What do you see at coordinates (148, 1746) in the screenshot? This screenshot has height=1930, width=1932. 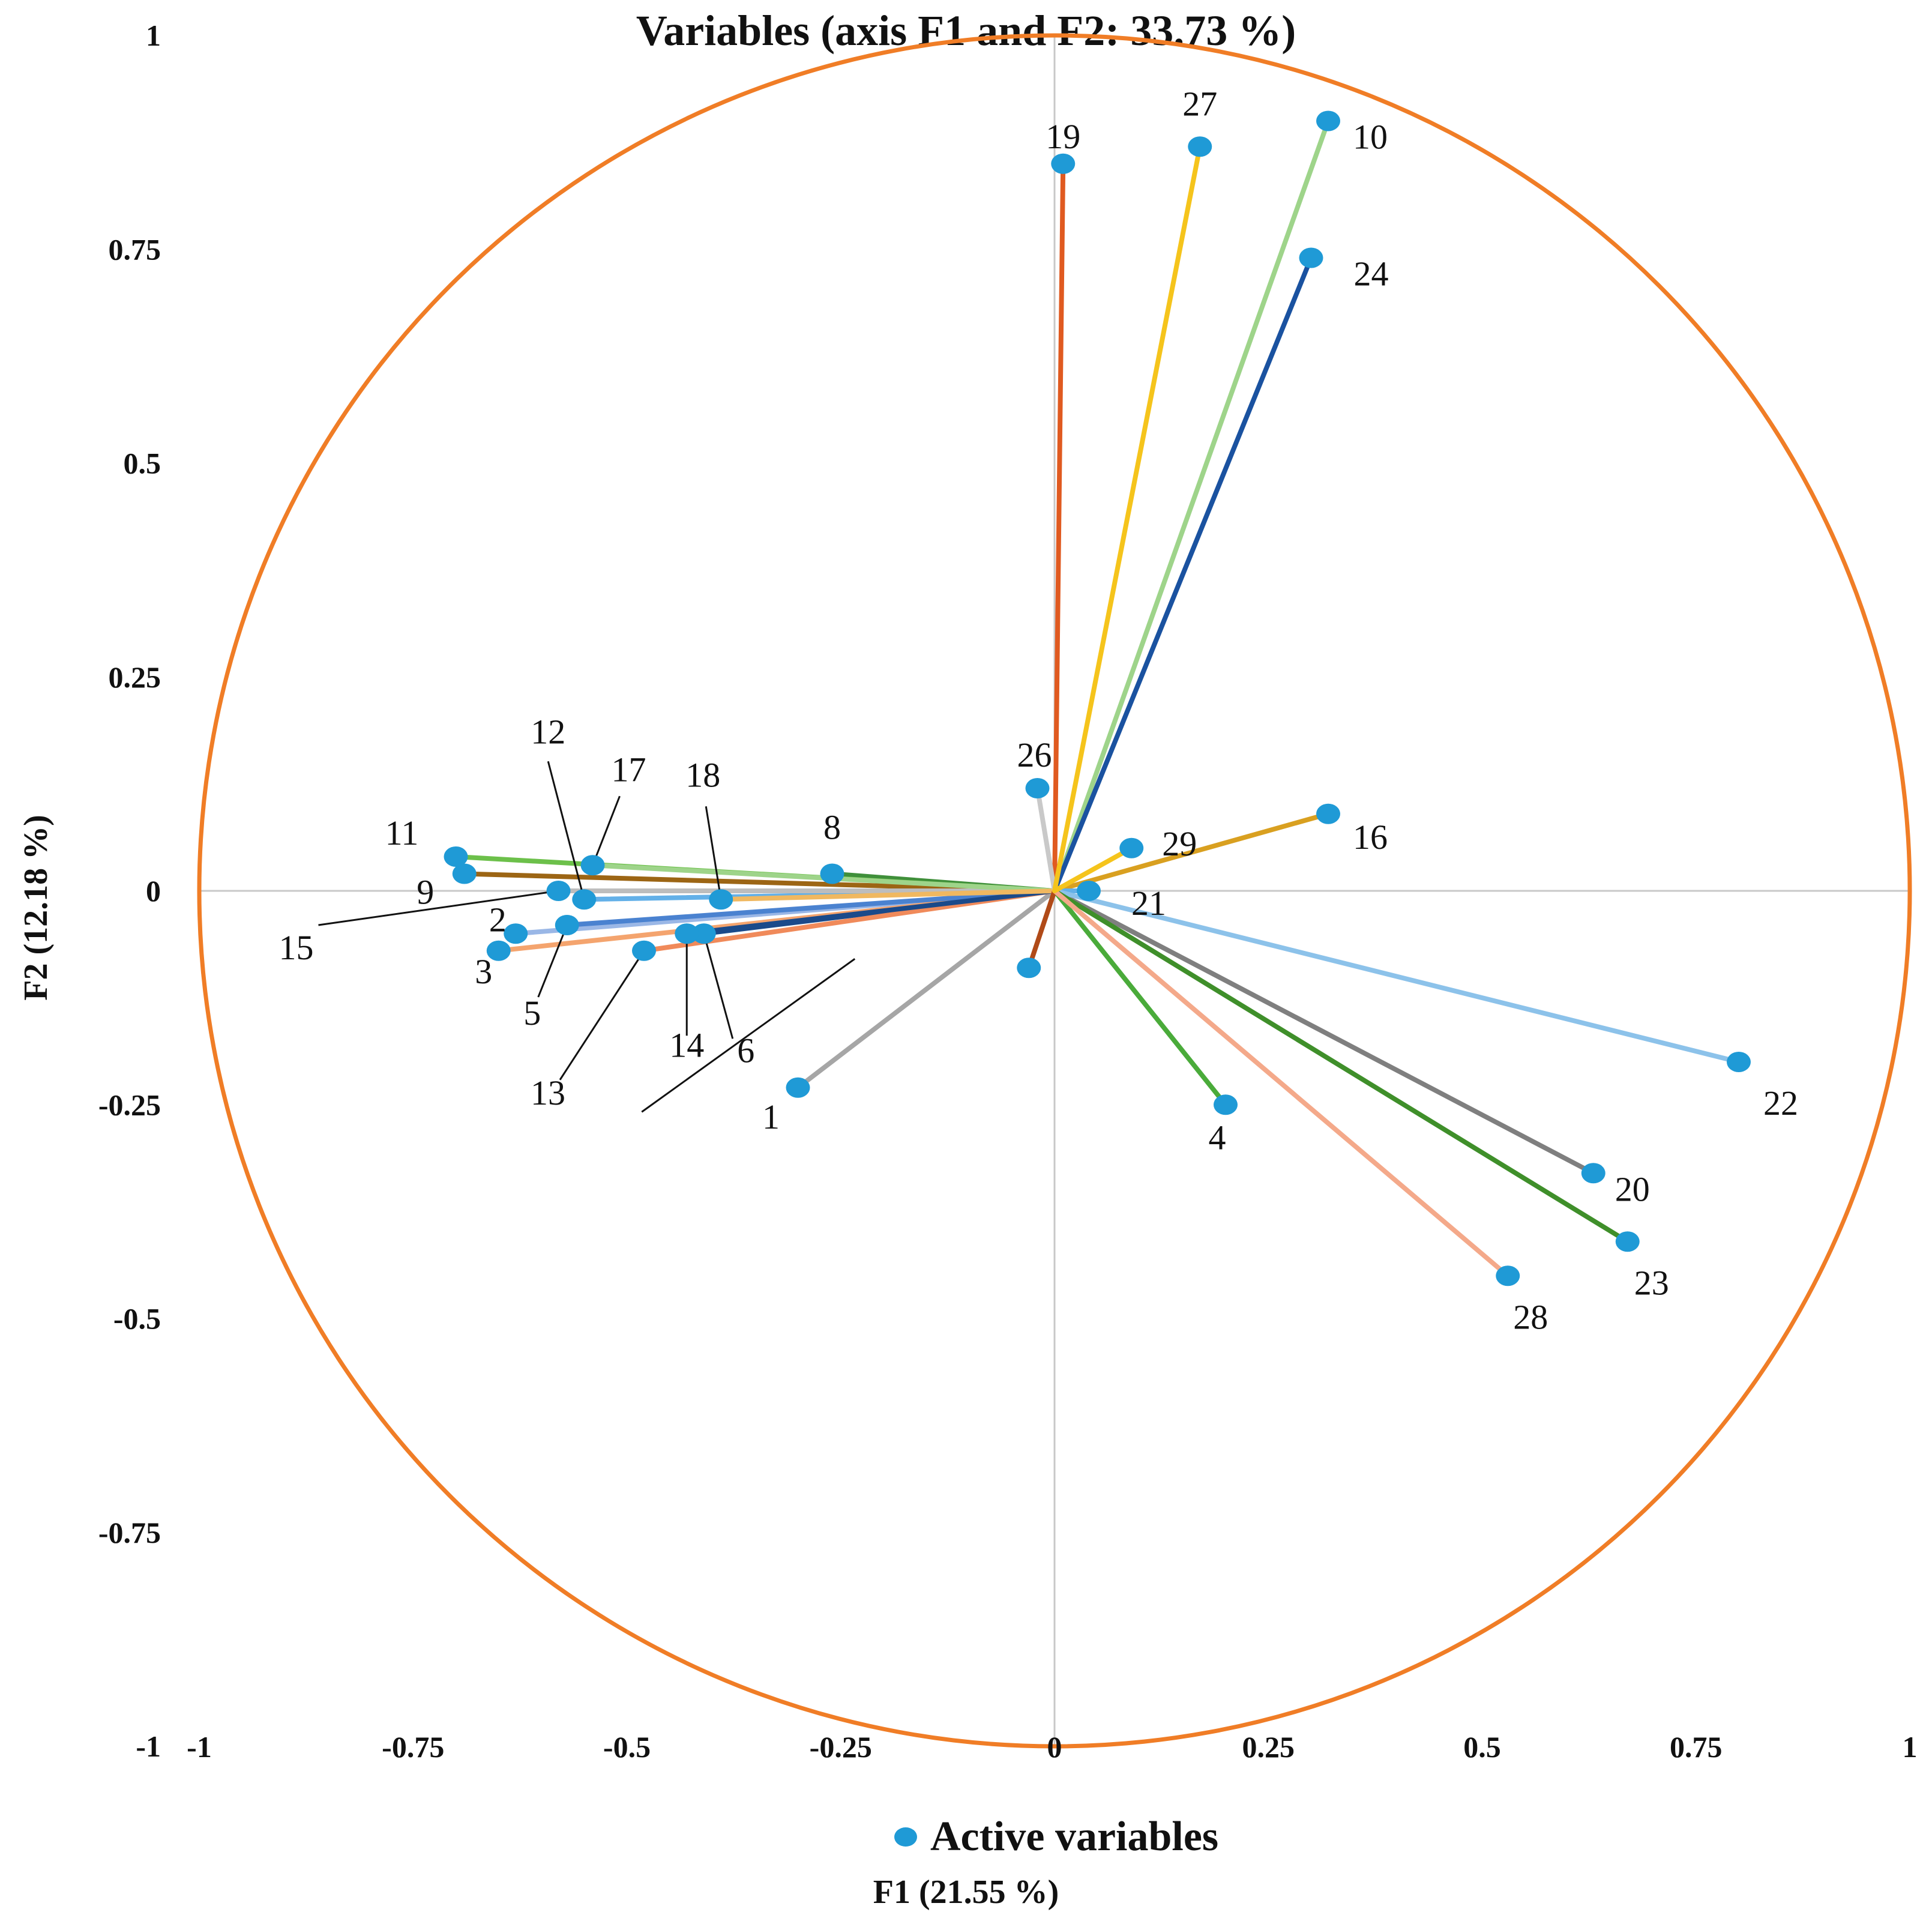 I see `y-tick-label: -1` at bounding box center [148, 1746].